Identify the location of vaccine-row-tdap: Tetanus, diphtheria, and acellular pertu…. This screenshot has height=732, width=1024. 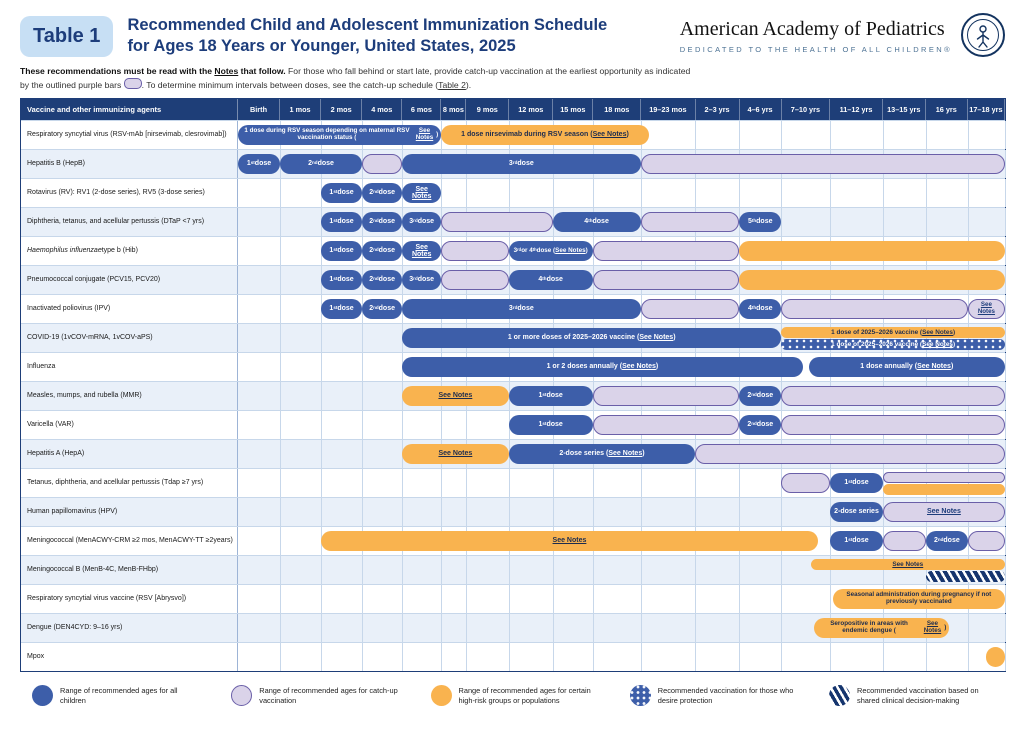
(513, 483).